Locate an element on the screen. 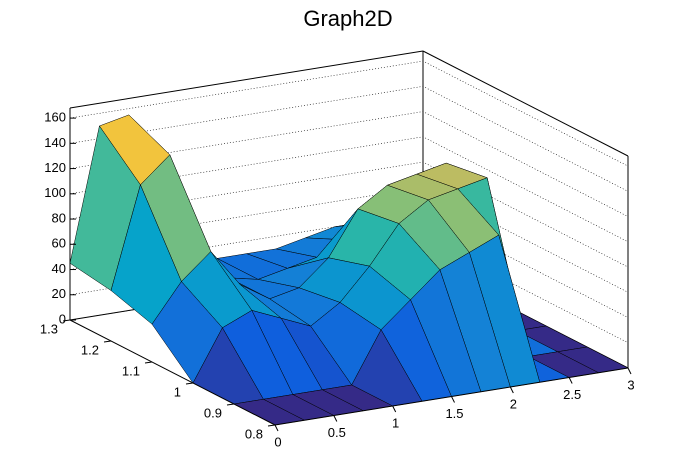 This screenshot has width=696, height=472. z-tick-label: 60 is located at coordinates (59, 243).